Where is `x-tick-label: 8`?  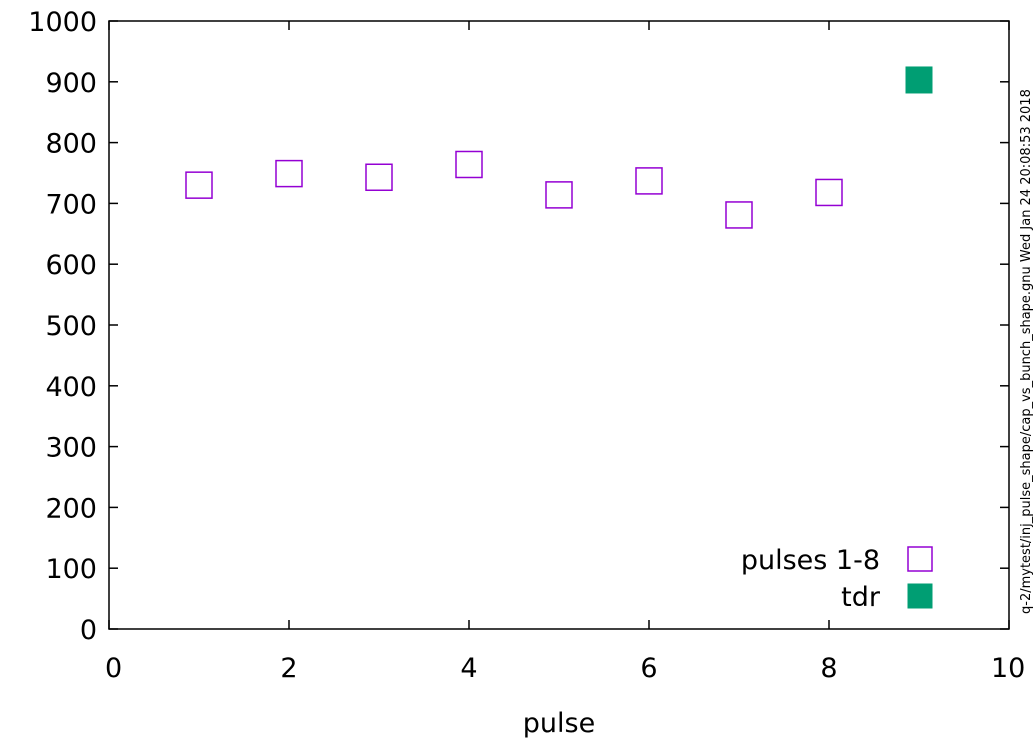 x-tick-label: 8 is located at coordinates (828, 668).